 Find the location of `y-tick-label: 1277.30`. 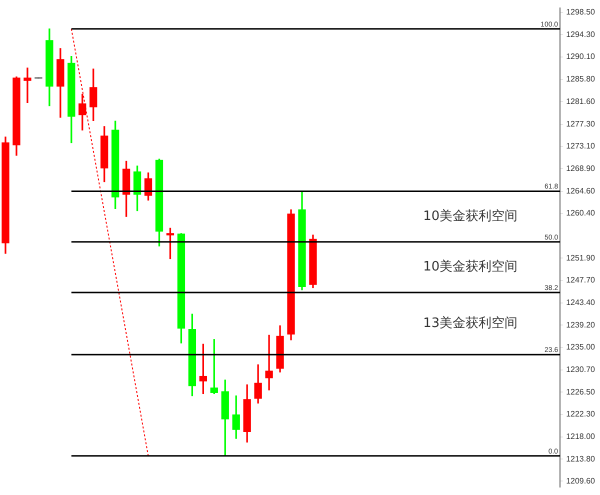

y-tick-label: 1277.30 is located at coordinates (581, 124).